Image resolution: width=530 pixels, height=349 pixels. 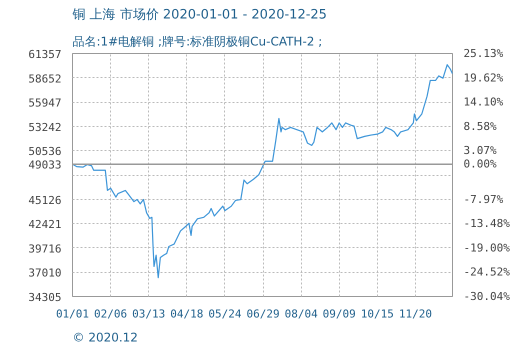 What do you see at coordinates (487, 296) in the screenshot?
I see `y2-tick-label: -30.04%` at bounding box center [487, 296].